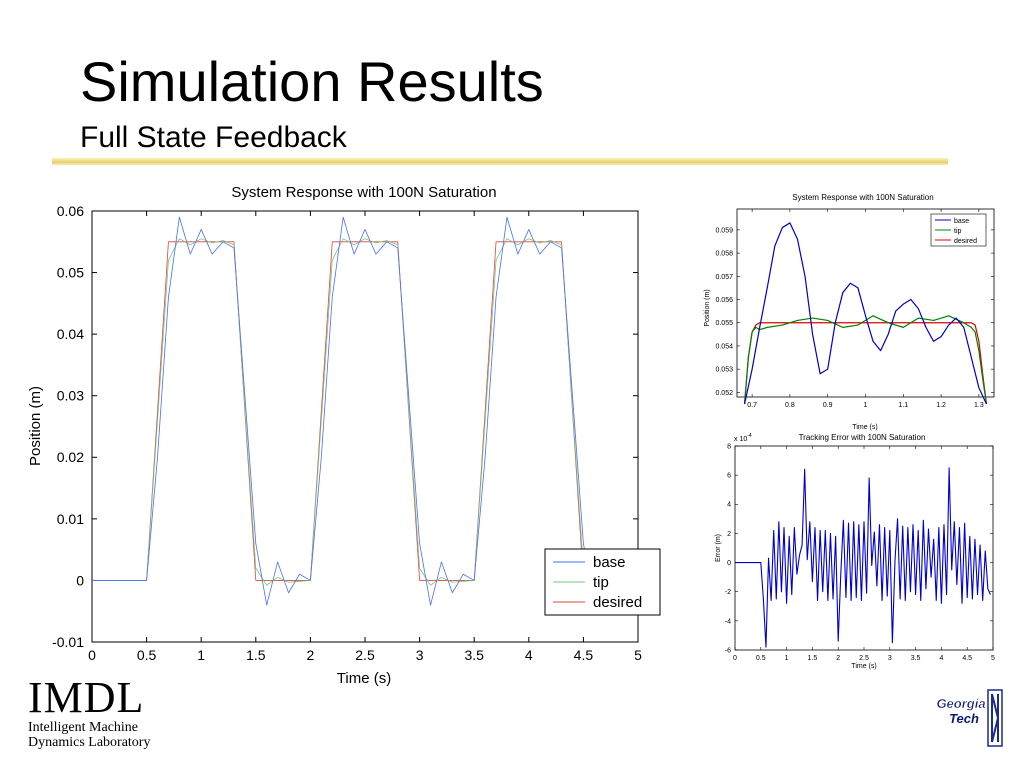  Describe the element at coordinates (70, 334) in the screenshot. I see `y-tick-label: 0.04` at that location.